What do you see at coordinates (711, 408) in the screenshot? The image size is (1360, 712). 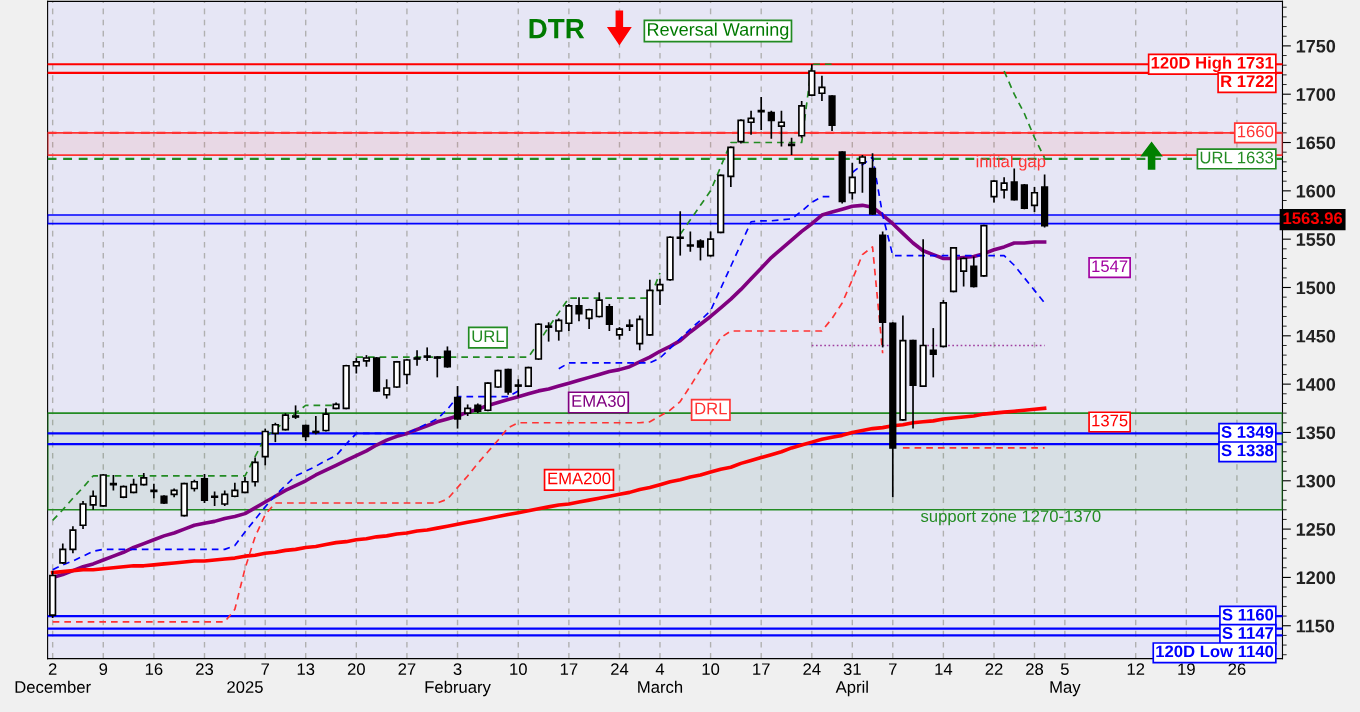 I see `series-label: DRL` at bounding box center [711, 408].